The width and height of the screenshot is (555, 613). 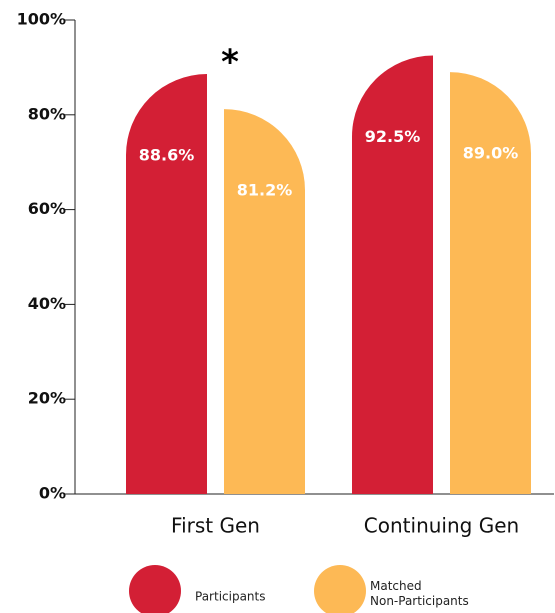 What do you see at coordinates (230, 63) in the screenshot?
I see `annotation: *` at bounding box center [230, 63].